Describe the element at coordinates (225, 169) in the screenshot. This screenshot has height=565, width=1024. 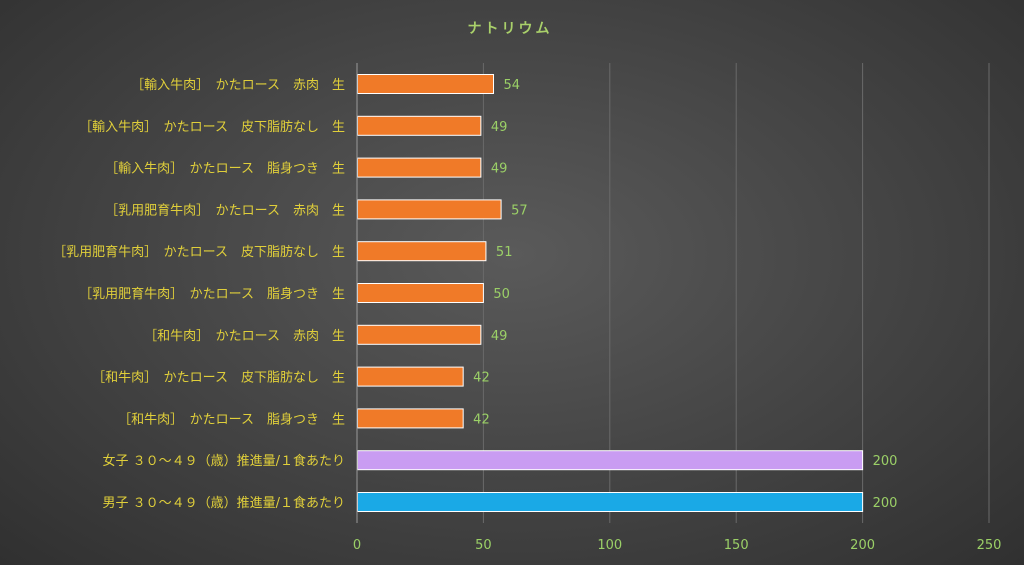
I see `category-label: ［輸入牛肉］ かたロース 脂身つき 生` at that location.